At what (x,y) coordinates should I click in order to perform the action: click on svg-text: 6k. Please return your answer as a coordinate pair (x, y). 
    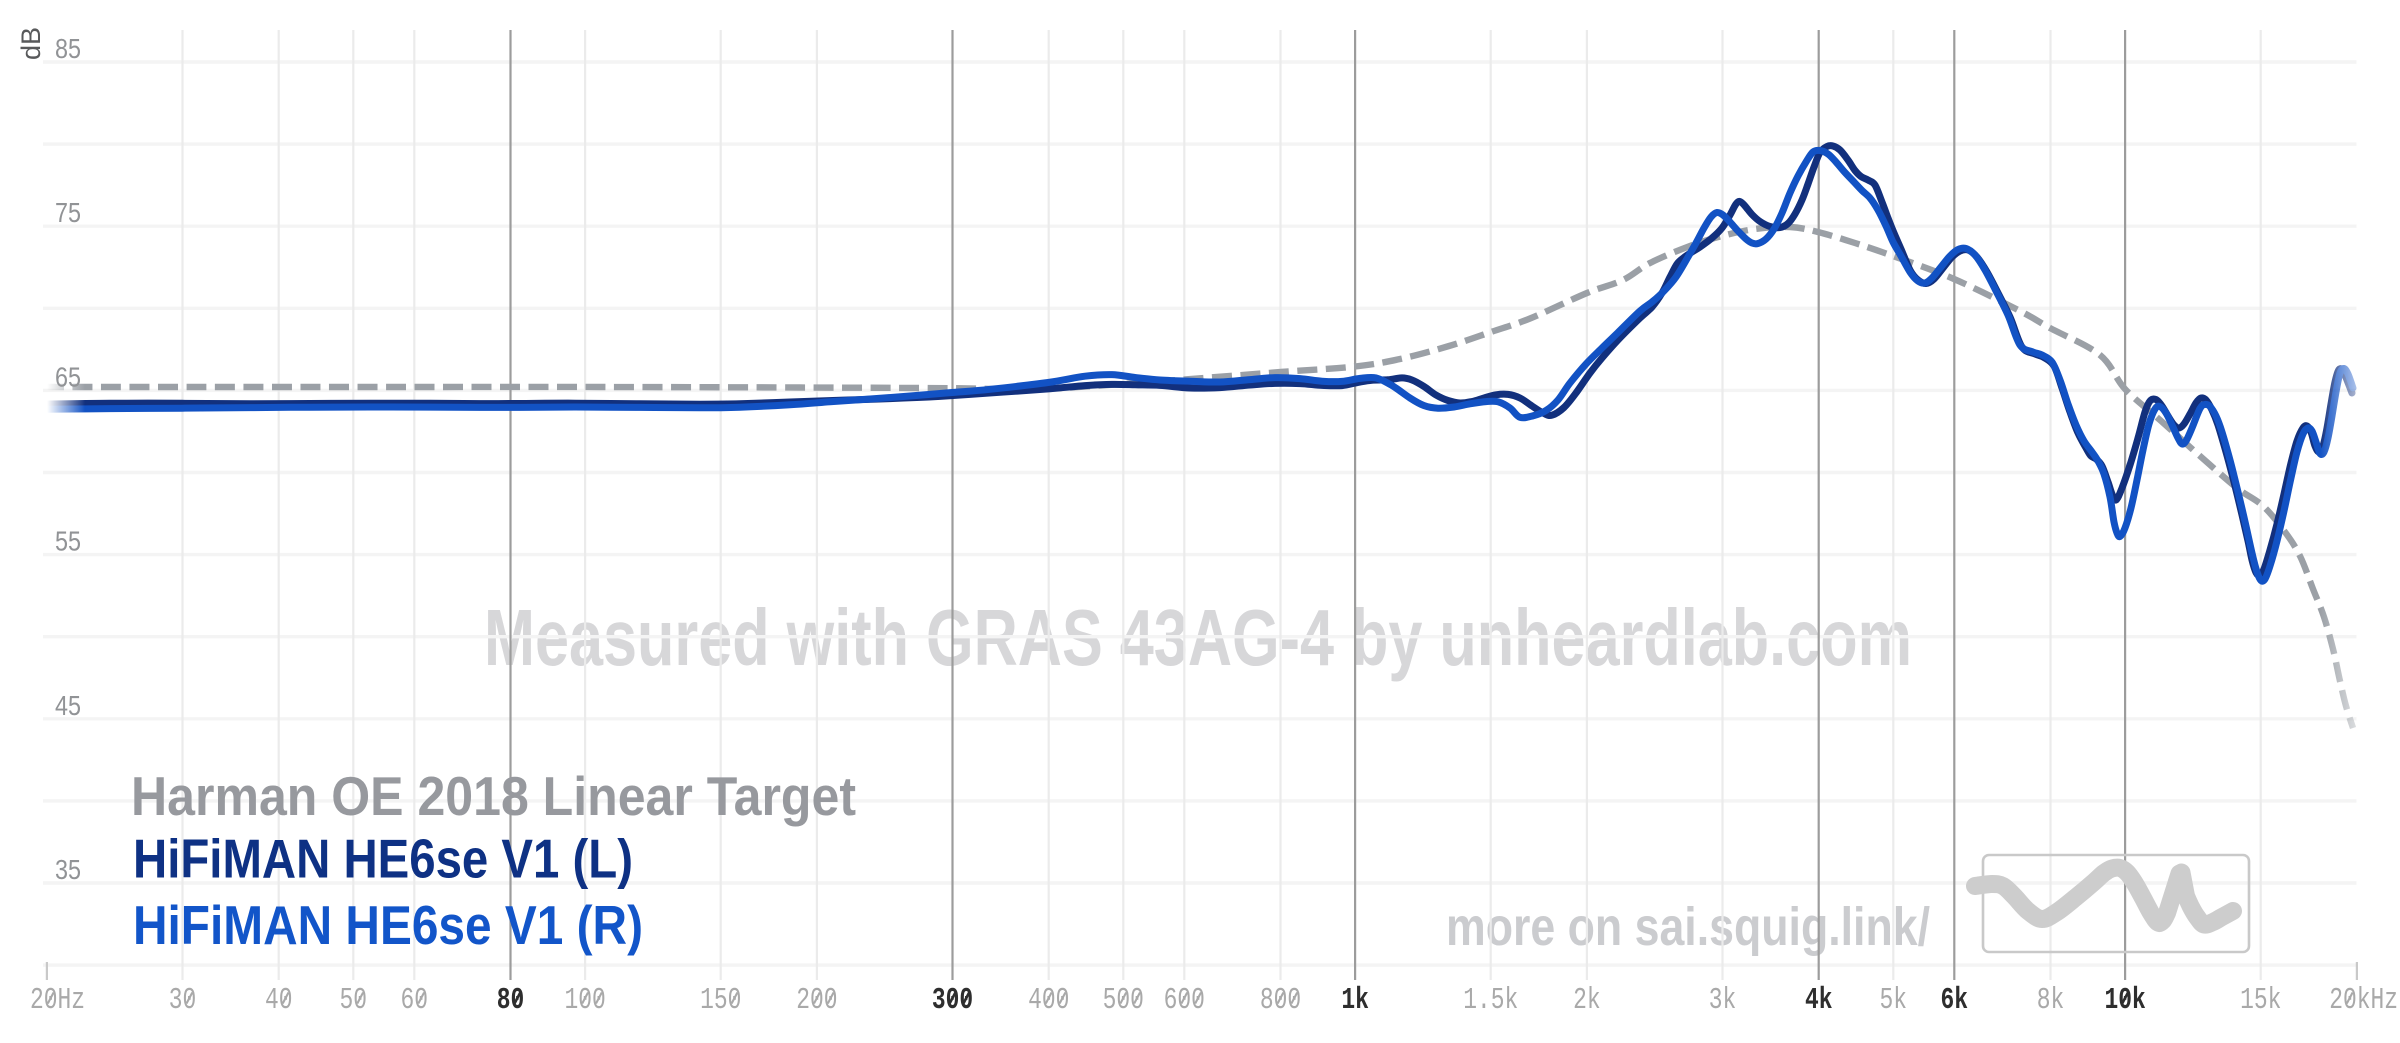
    Looking at the image, I should click on (1955, 1000).